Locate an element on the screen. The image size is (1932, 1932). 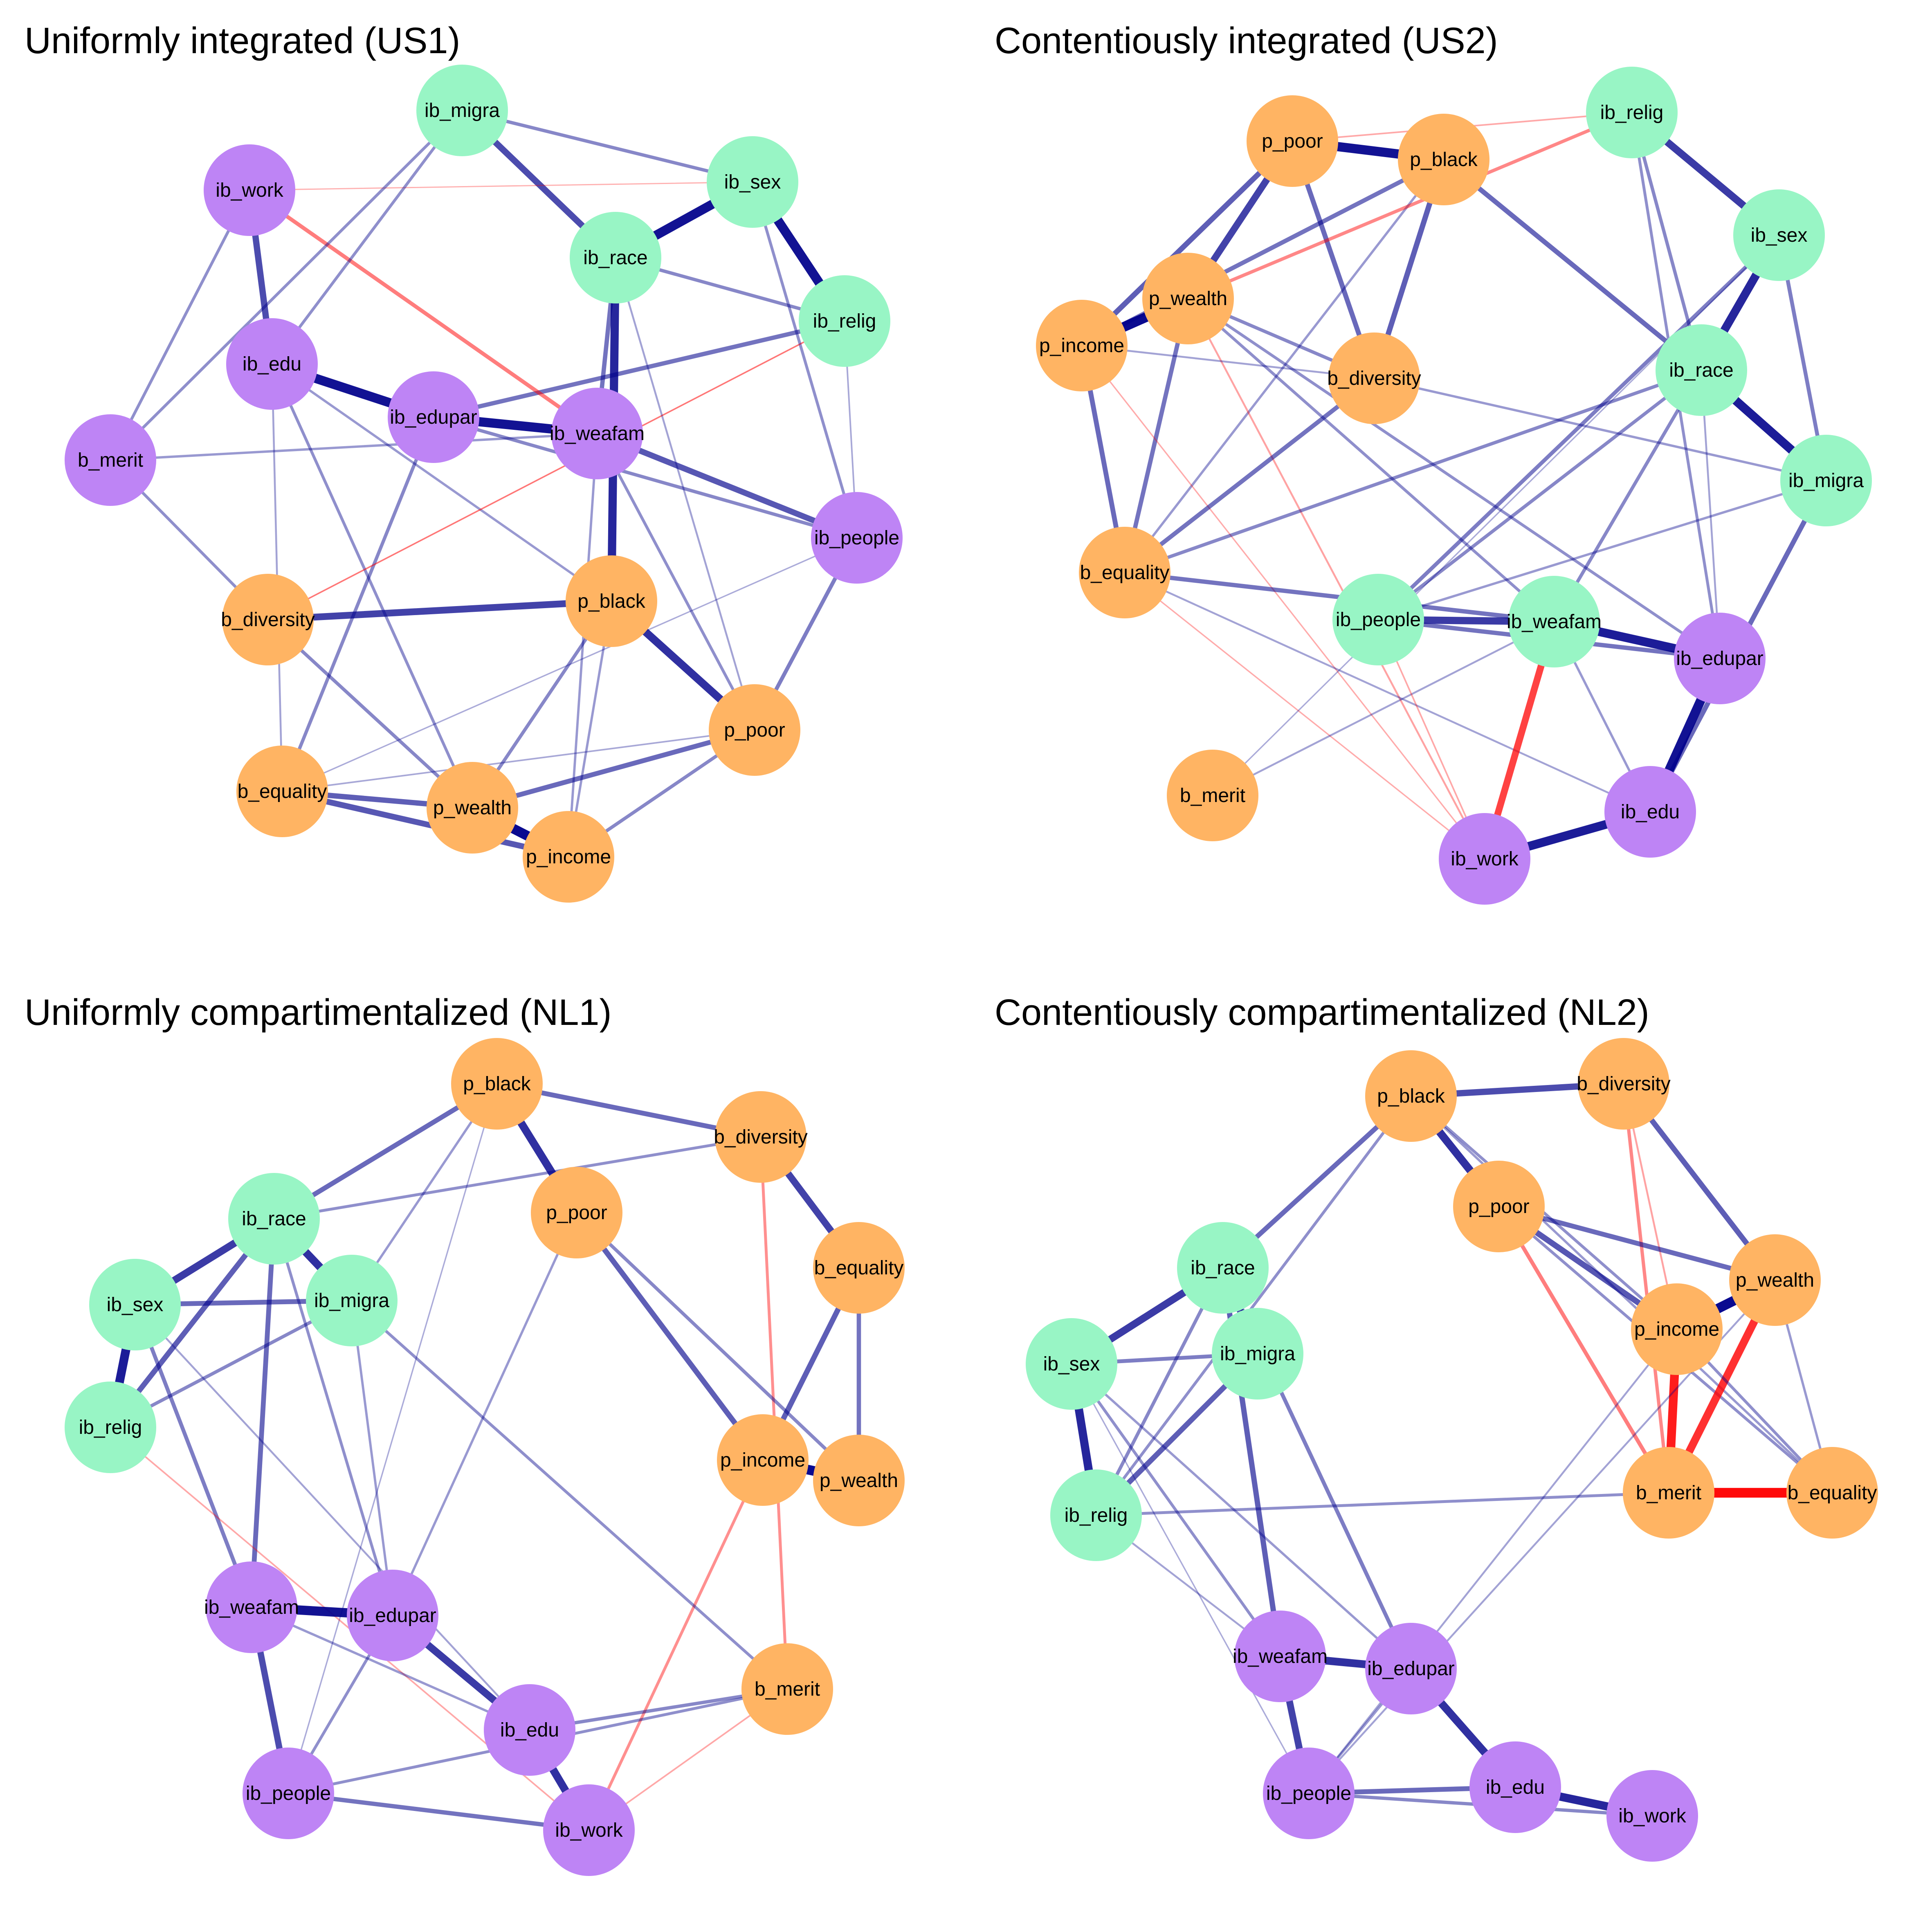
edge-ib_migra-ib_edupar is located at coordinates (372, 1458).